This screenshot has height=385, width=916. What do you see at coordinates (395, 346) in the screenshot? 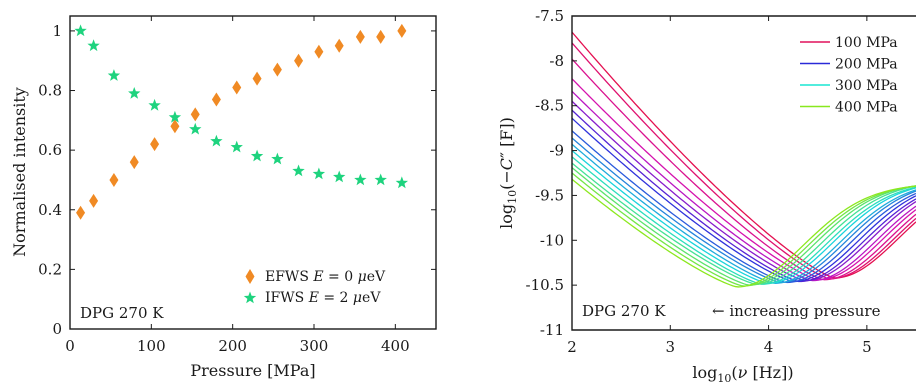
I see `left-x-tick-label: 400` at bounding box center [395, 346].